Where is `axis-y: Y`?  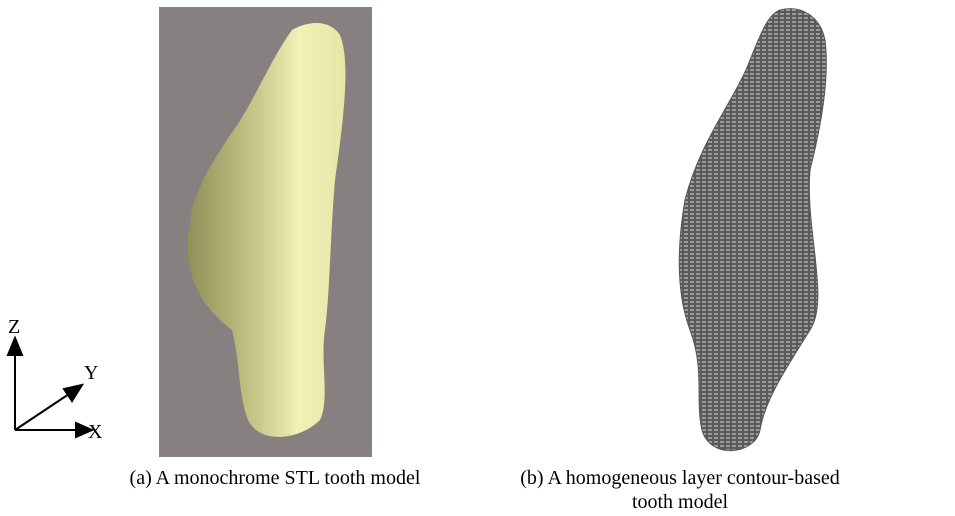 axis-y: Y is located at coordinates (91, 373).